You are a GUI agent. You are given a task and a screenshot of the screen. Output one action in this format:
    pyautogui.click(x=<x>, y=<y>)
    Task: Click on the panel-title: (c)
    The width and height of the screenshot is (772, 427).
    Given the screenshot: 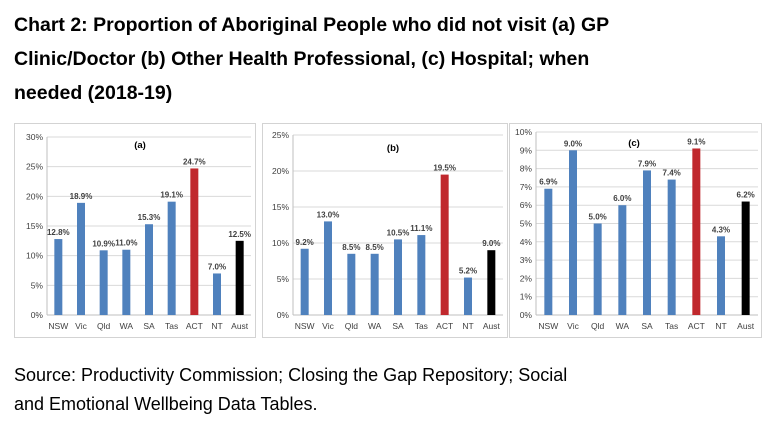 What is the action you would take?
    pyautogui.click(x=634, y=143)
    